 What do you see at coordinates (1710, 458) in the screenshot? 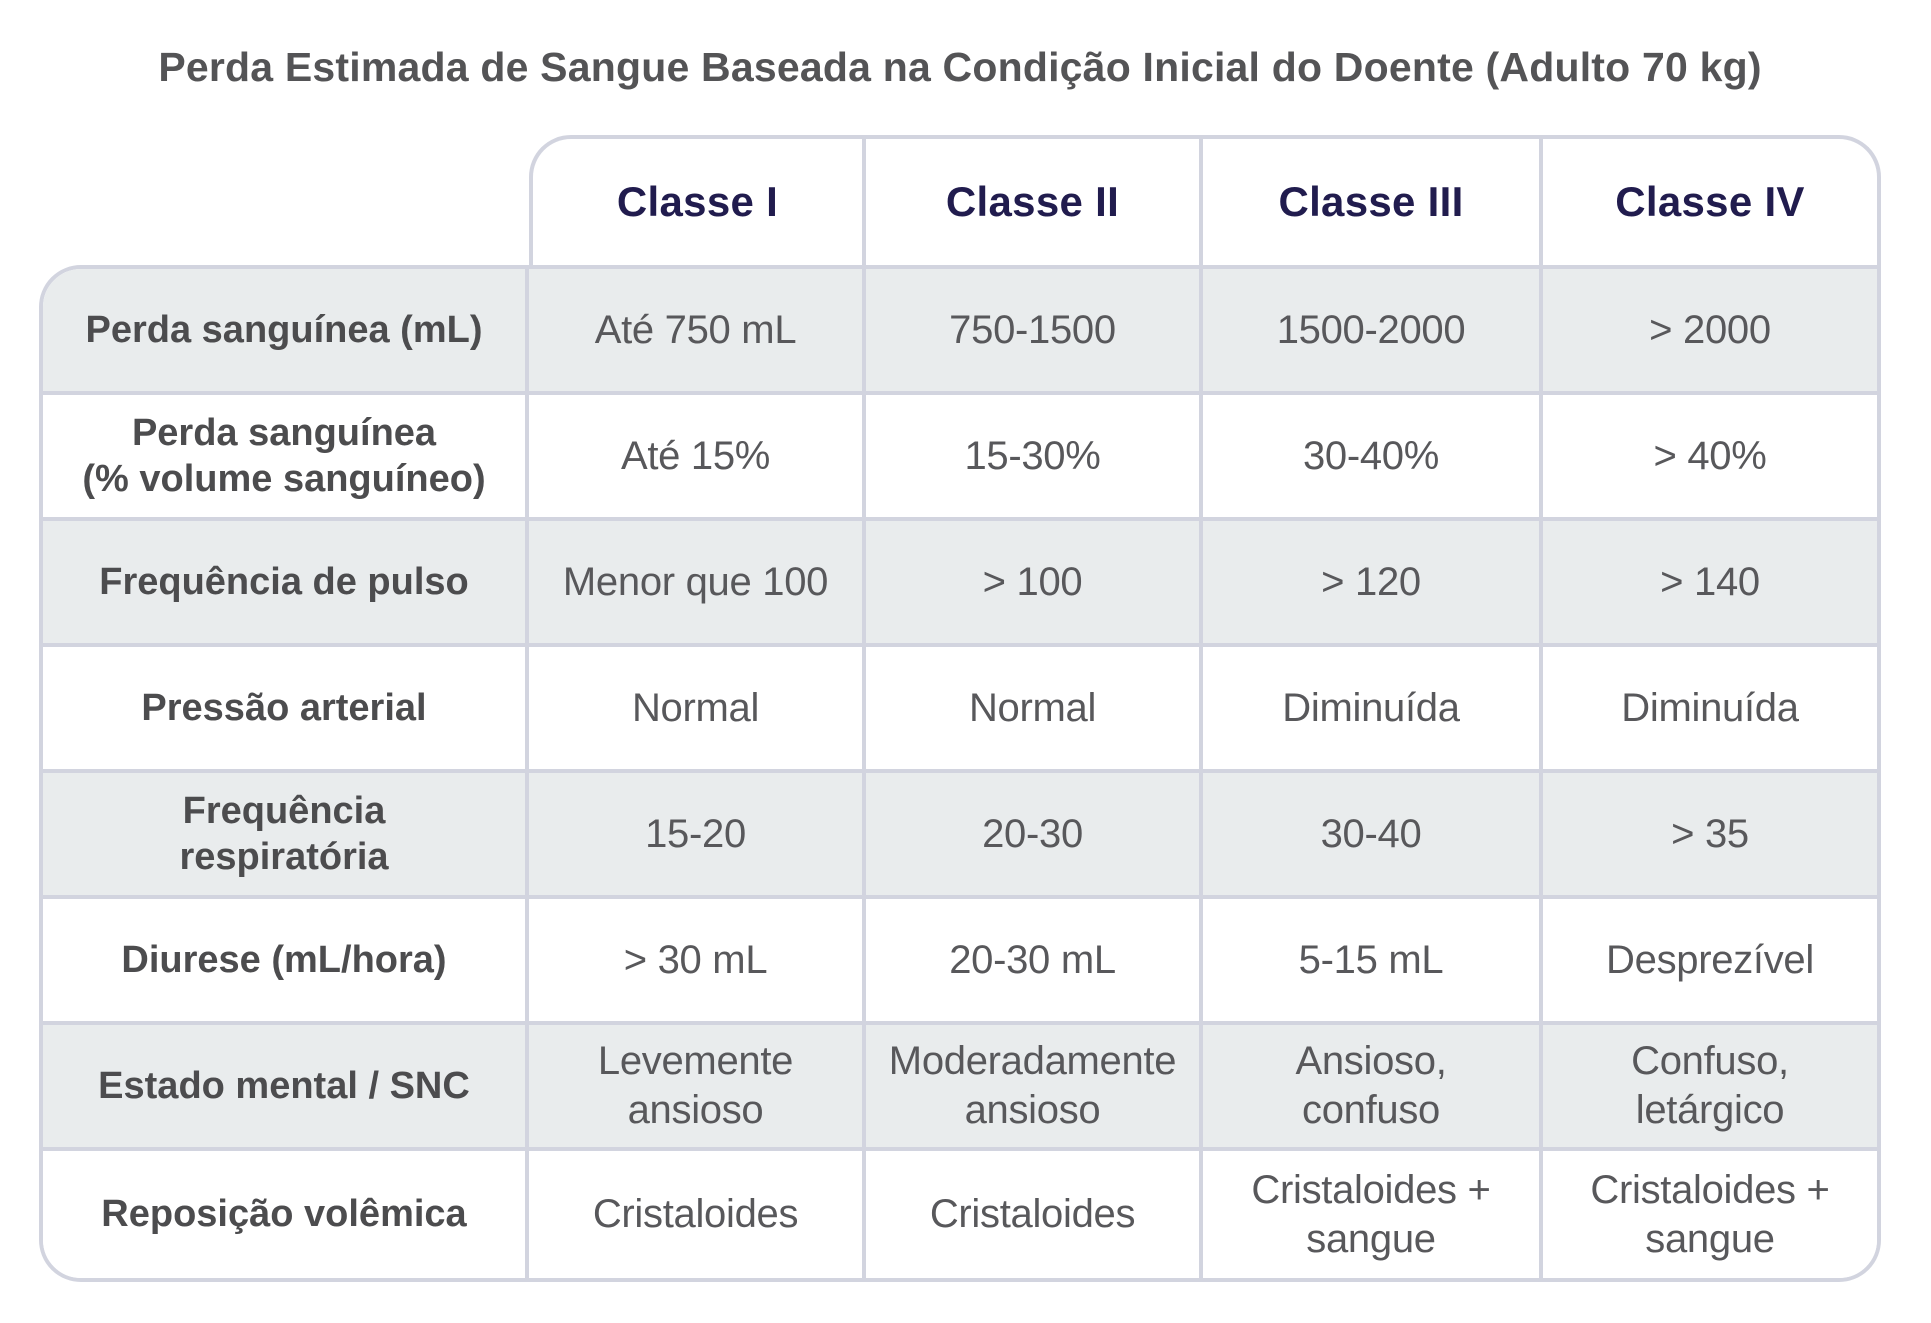
I see `table-cell: > 40%` at bounding box center [1710, 458].